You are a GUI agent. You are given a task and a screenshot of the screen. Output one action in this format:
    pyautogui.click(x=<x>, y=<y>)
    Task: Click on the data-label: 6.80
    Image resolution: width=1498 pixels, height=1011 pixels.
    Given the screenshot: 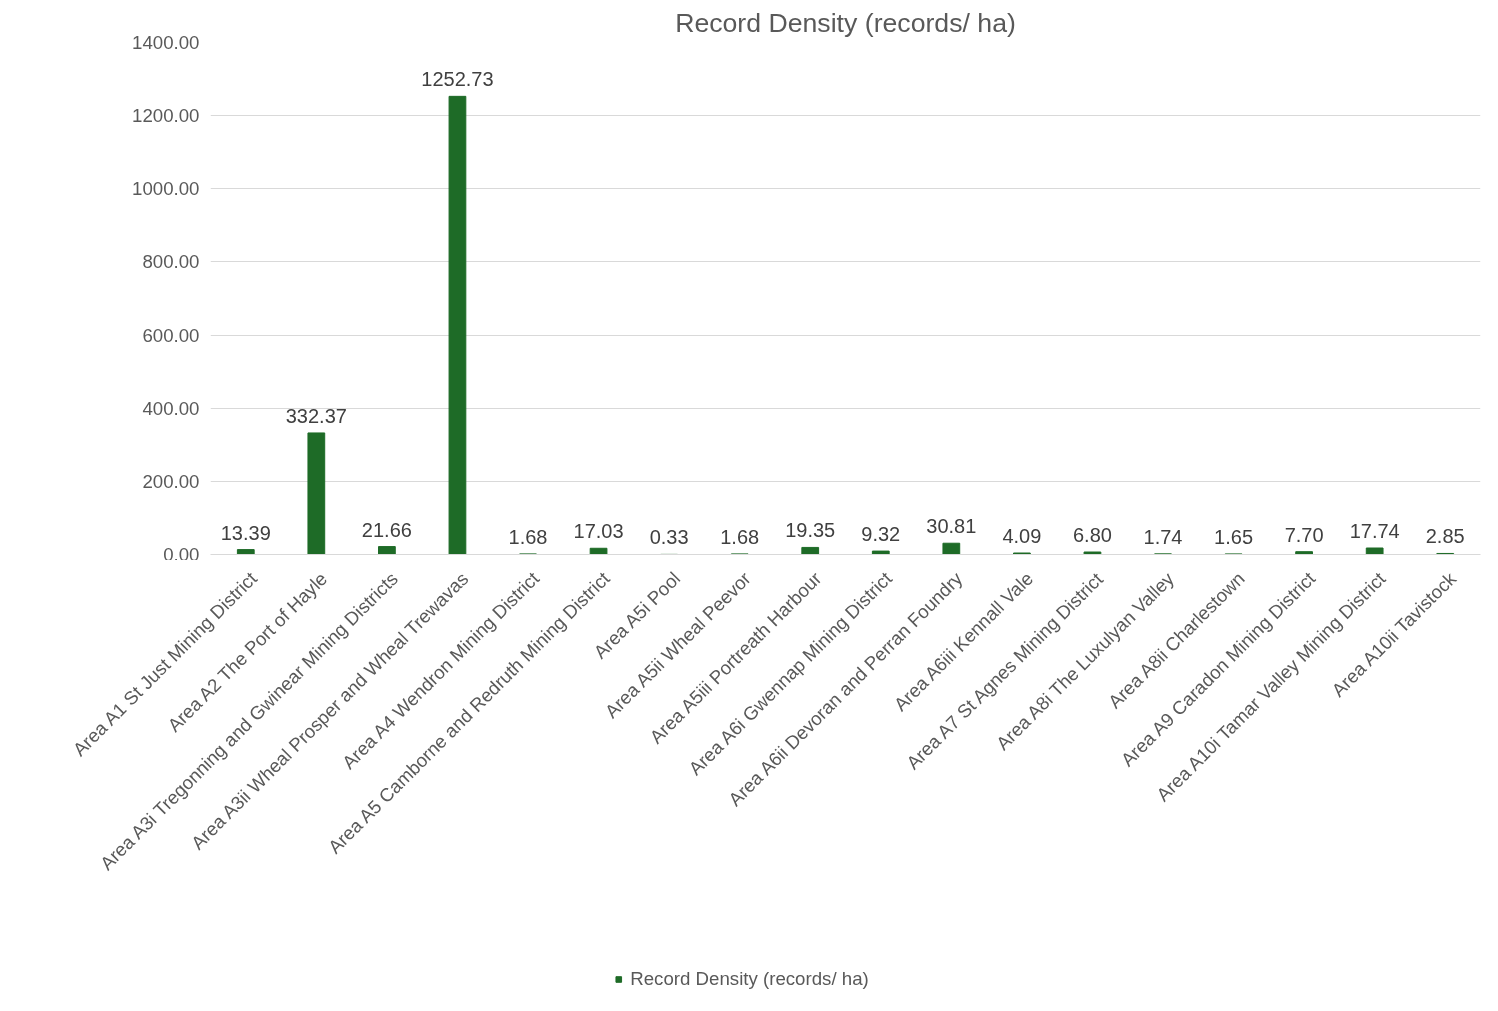 What is the action you would take?
    pyautogui.click(x=1092, y=535)
    